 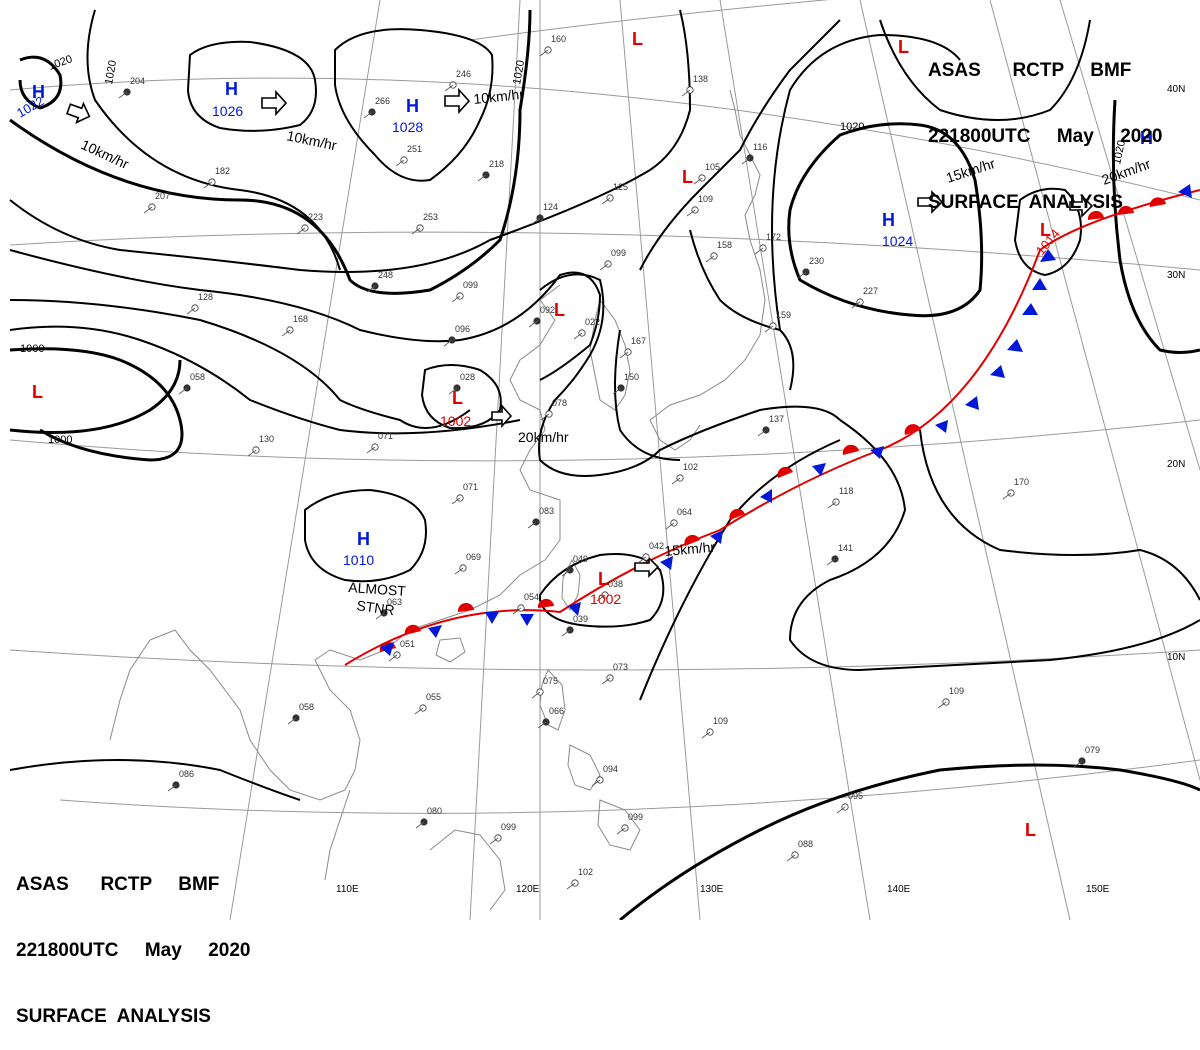 What do you see at coordinates (625, 383) in the screenshot?
I see `station-plot: 150` at bounding box center [625, 383].